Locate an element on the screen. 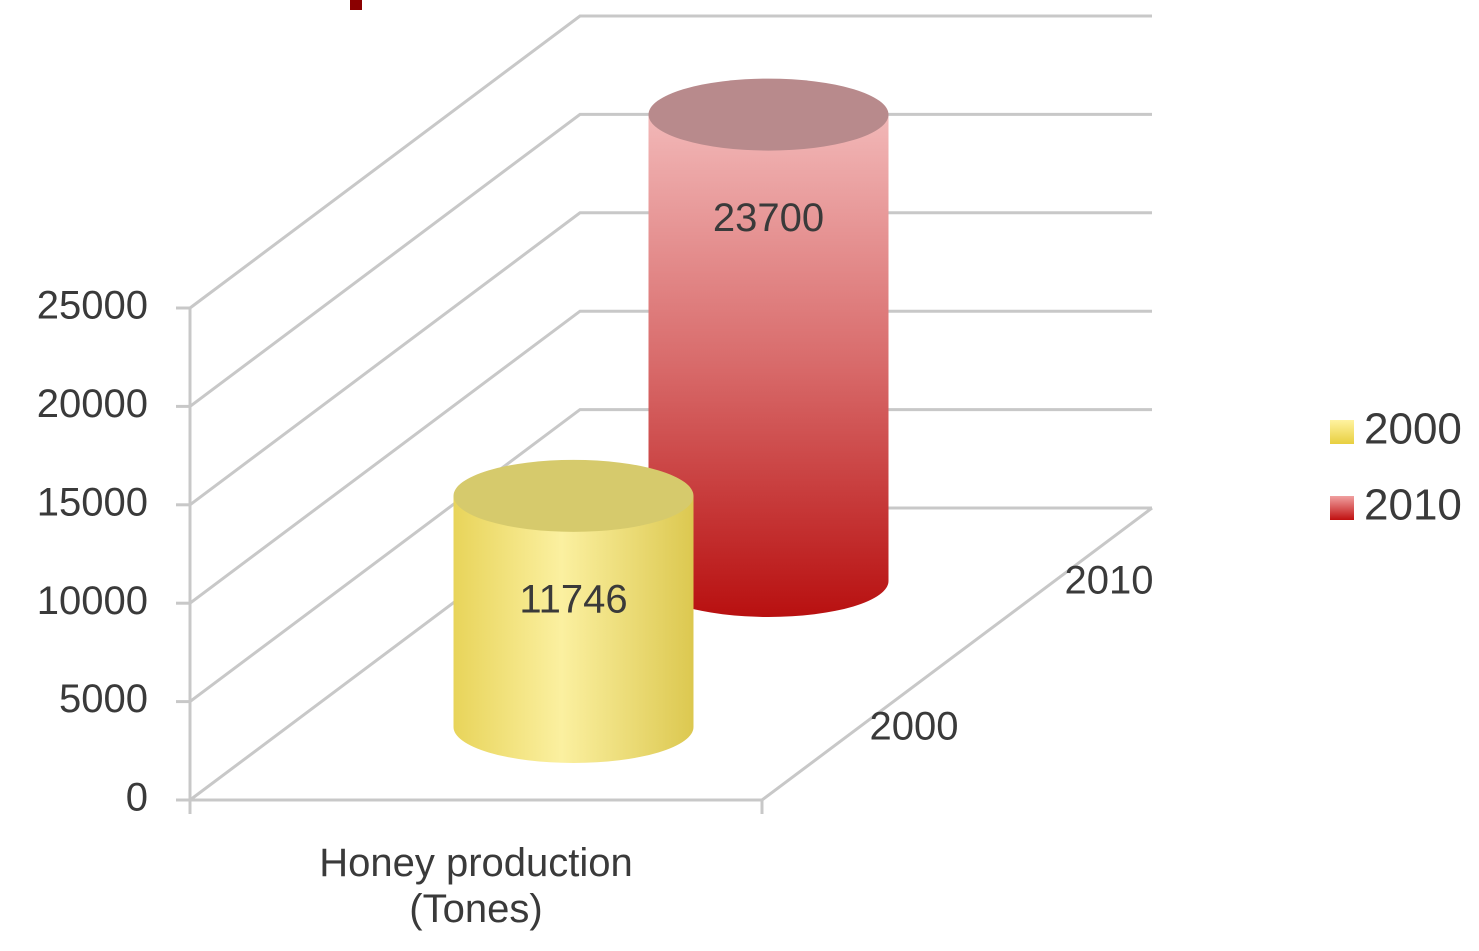 This screenshot has height=951, width=1479. y-tick-label: 5000 is located at coordinates (103, 699).